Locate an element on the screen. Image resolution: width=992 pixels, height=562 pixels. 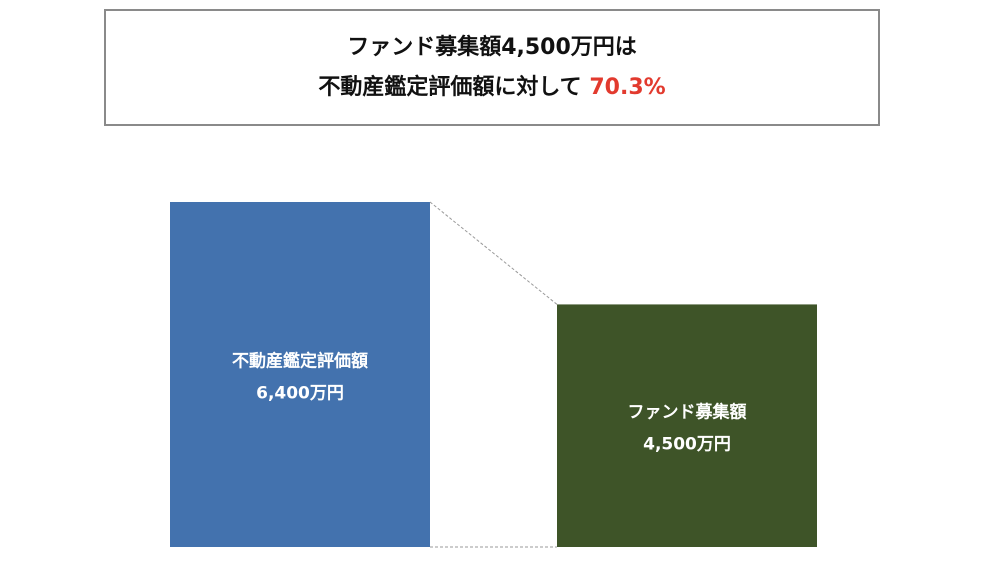
bar-1-category-label: 不動産鑑定評価額 is located at coordinates (300, 361).